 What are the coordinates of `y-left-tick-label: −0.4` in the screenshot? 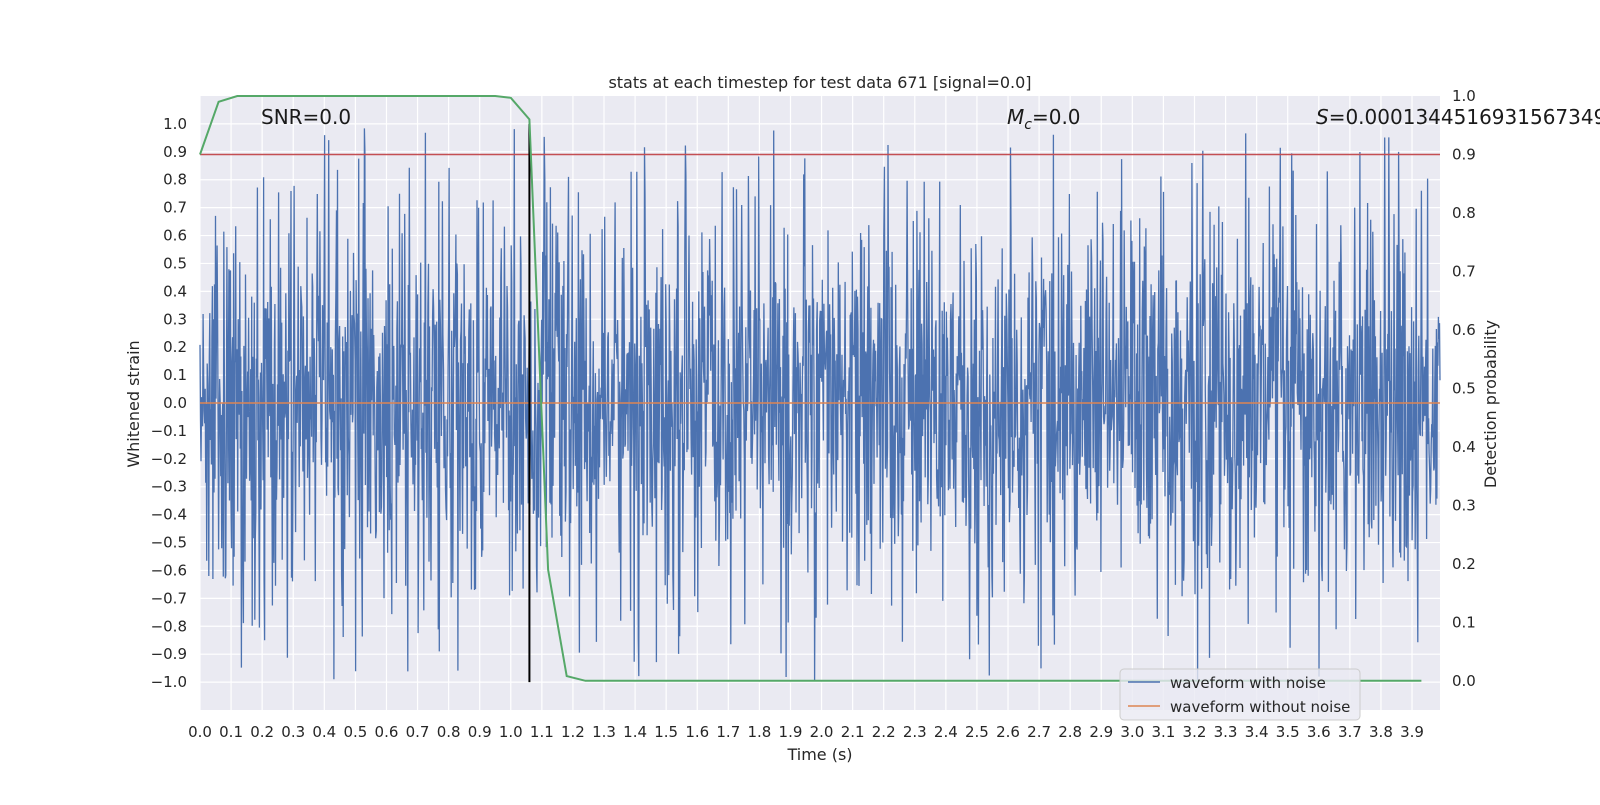 It's located at (169, 515).